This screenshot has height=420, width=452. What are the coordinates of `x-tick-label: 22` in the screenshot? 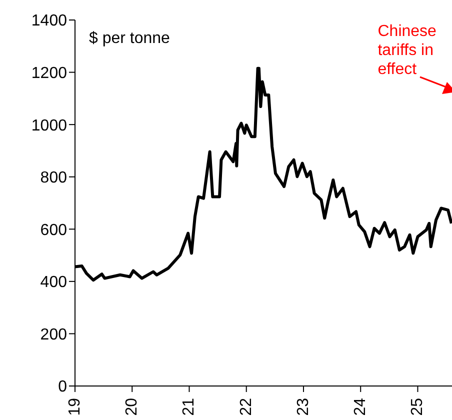 It's located at (246, 407).